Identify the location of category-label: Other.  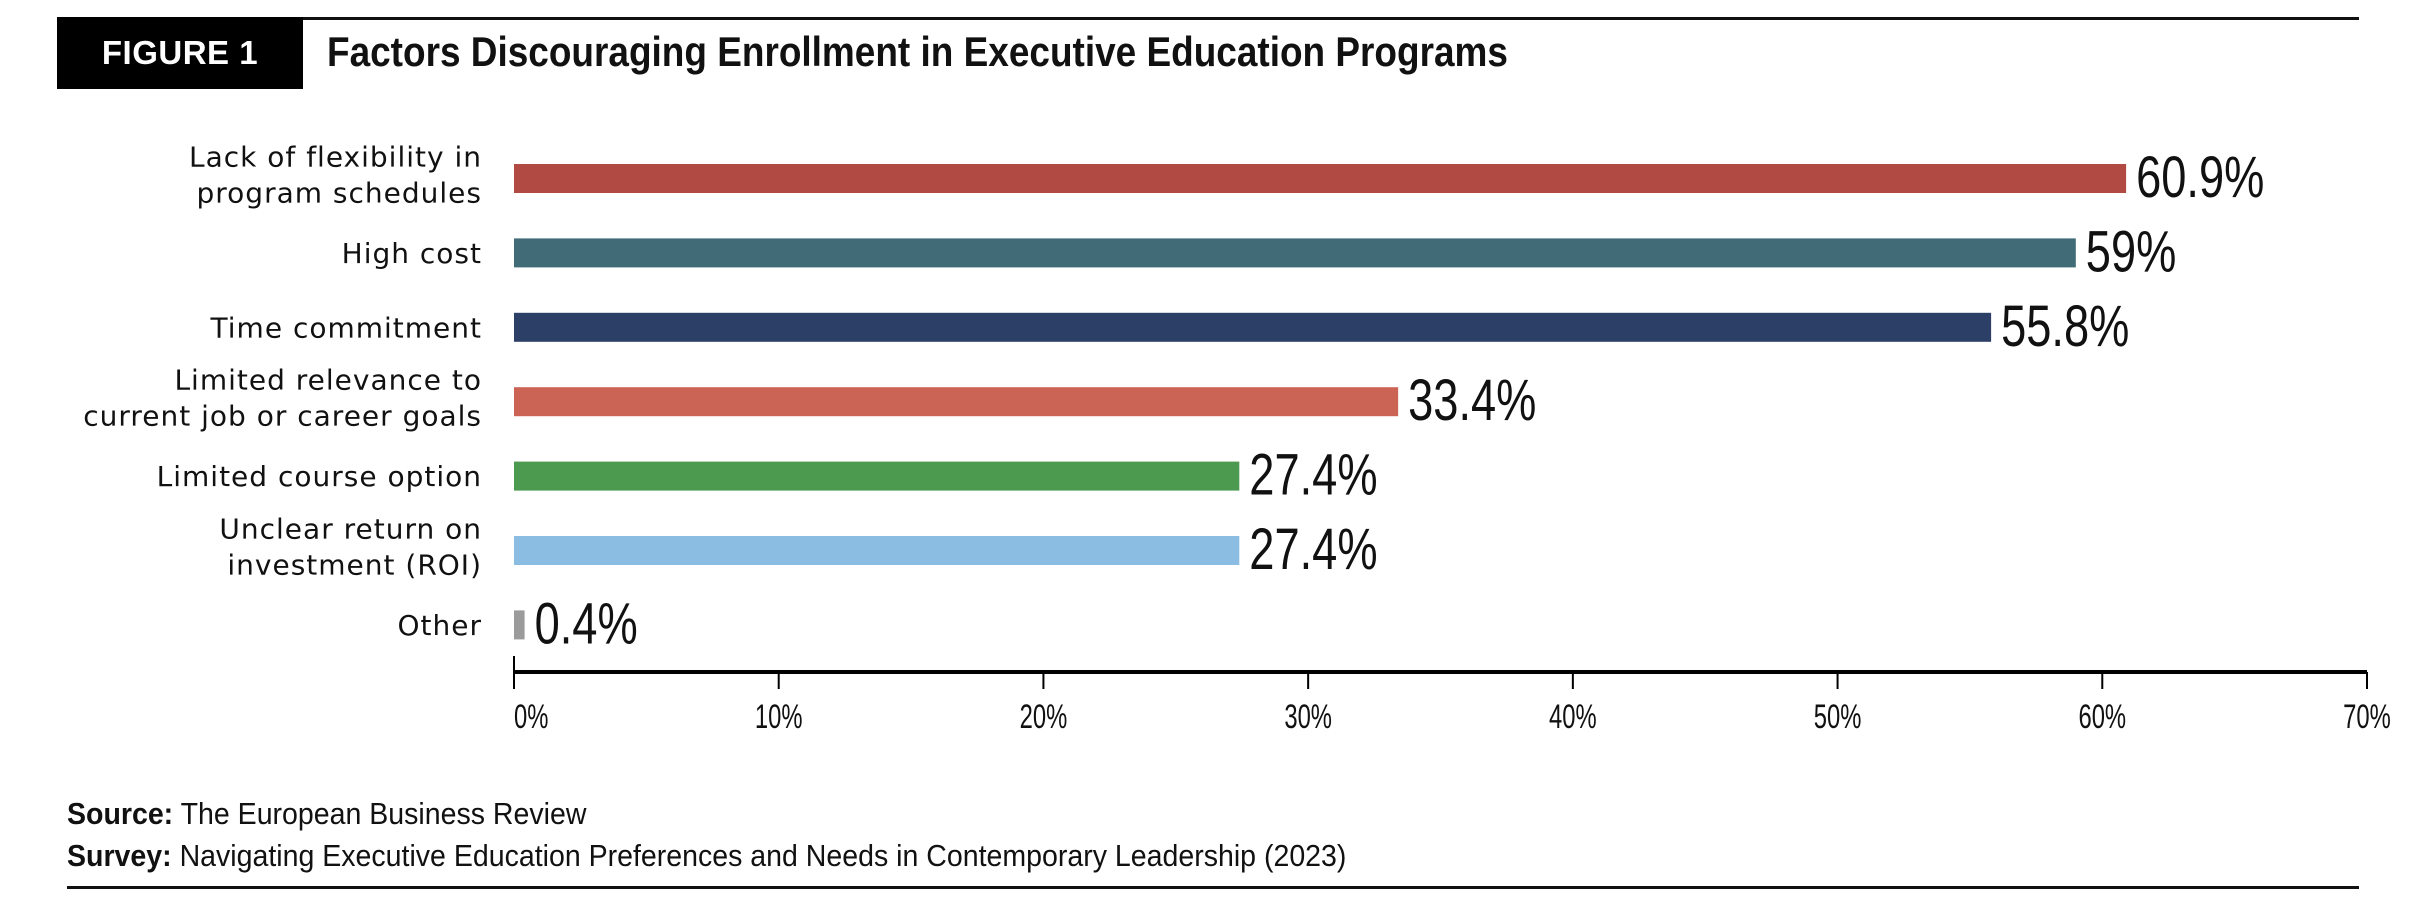
(439, 625).